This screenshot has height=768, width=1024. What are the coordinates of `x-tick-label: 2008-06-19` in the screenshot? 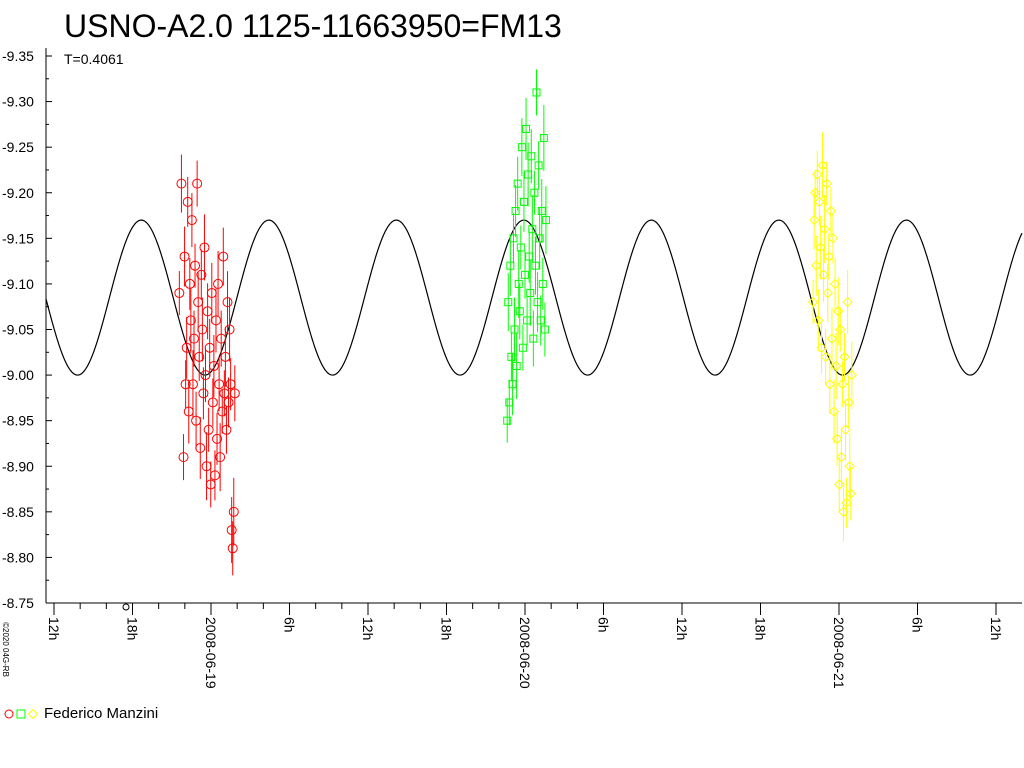 It's located at (211, 653).